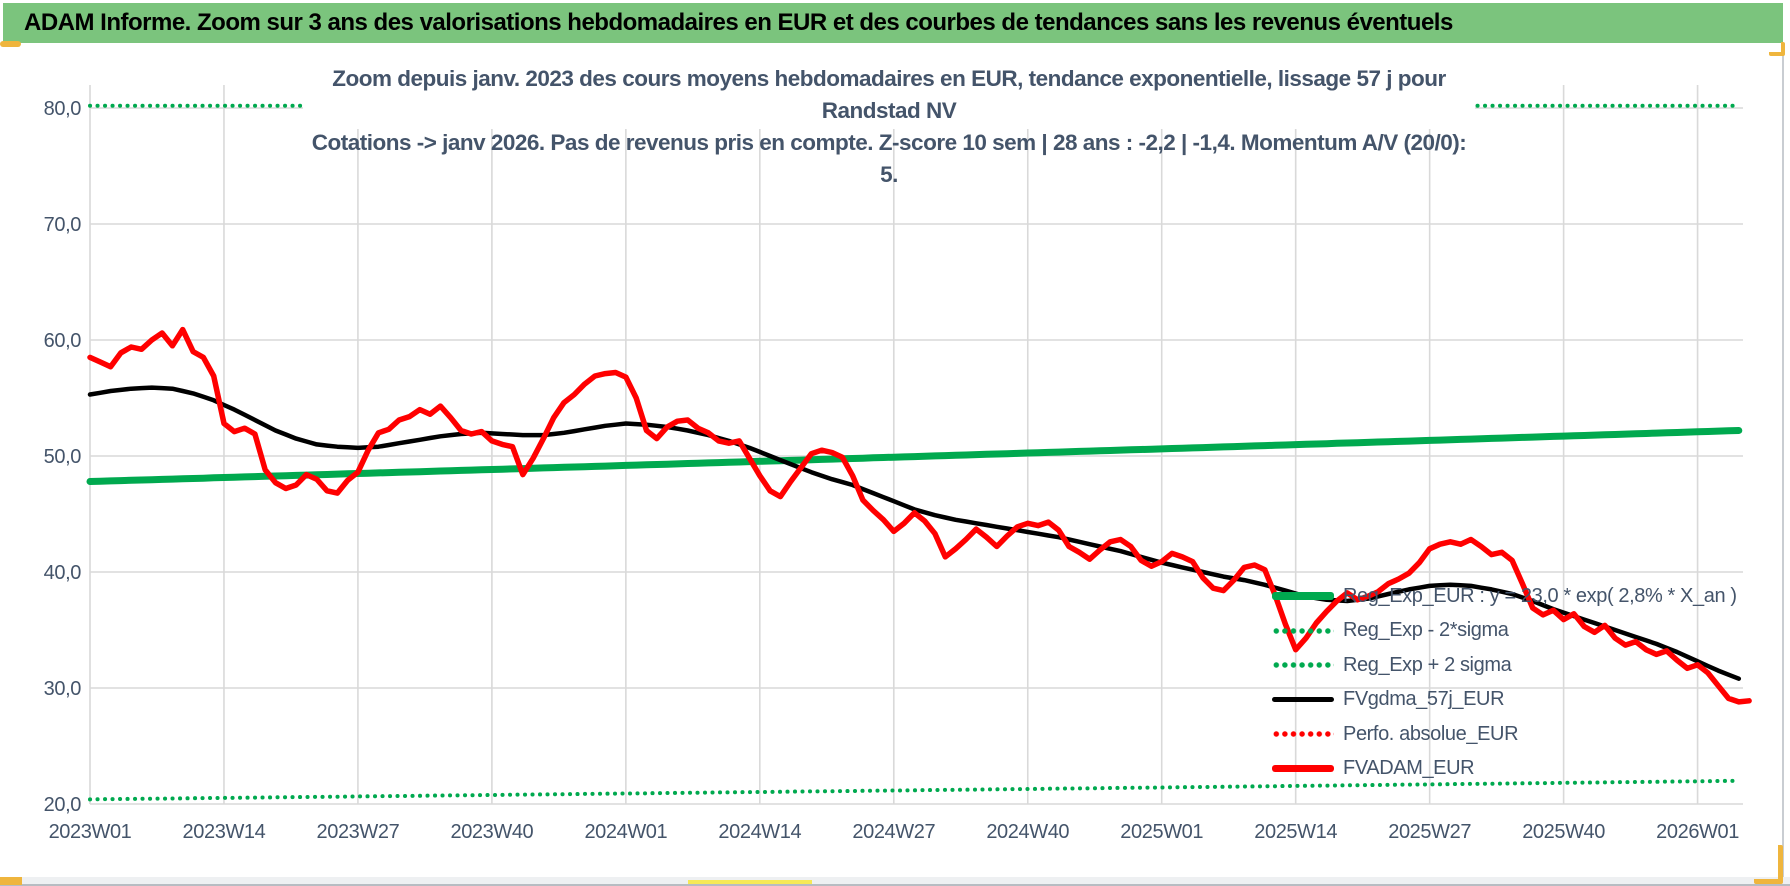 This screenshot has height=886, width=1790. What do you see at coordinates (750, 882) in the screenshot?
I see `sheet-tab-highlight` at bounding box center [750, 882].